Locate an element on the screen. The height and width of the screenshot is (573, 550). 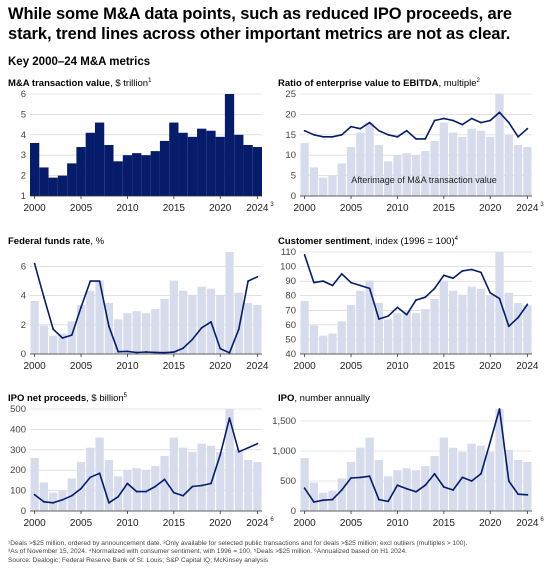
panel-title: Customer sentiment, index (1996 = 100)4 is located at coordinates (368, 242).